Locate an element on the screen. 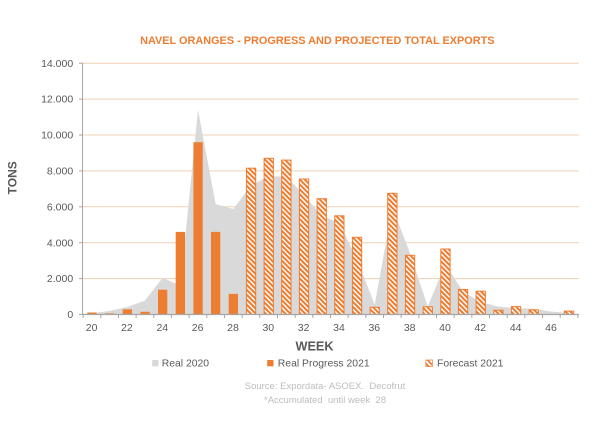  svg-text: 44 is located at coordinates (516, 328).